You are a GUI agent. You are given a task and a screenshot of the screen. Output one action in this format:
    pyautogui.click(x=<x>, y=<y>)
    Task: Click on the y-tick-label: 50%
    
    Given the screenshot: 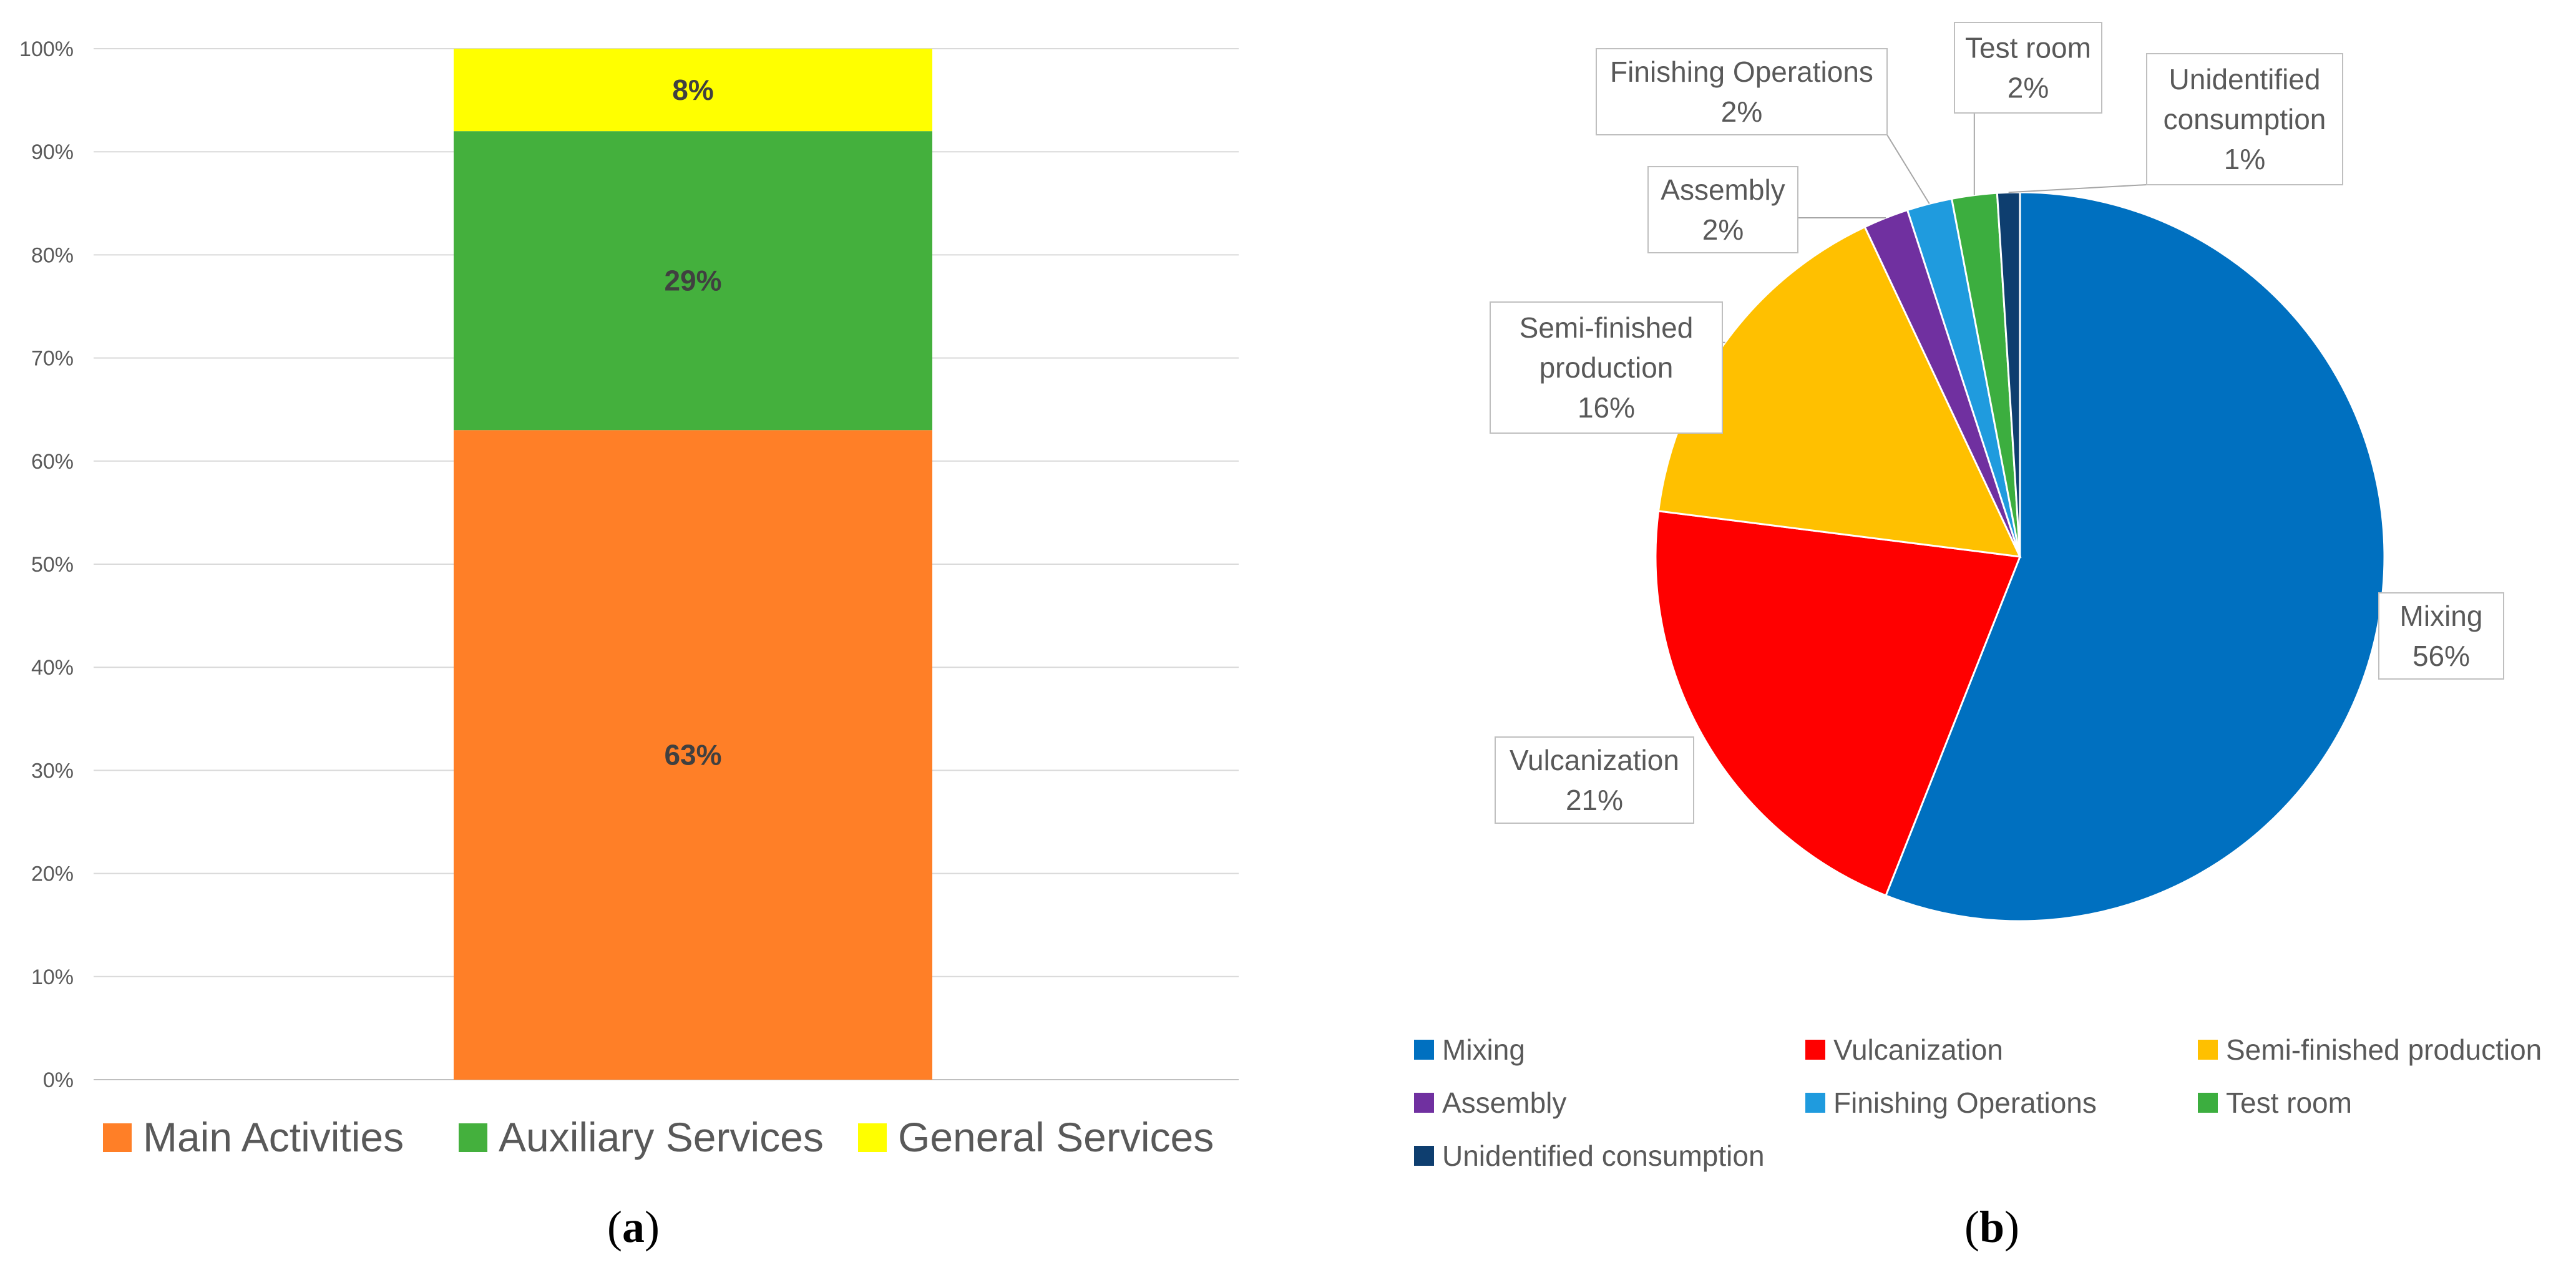 What is the action you would take?
    pyautogui.click(x=52, y=565)
    